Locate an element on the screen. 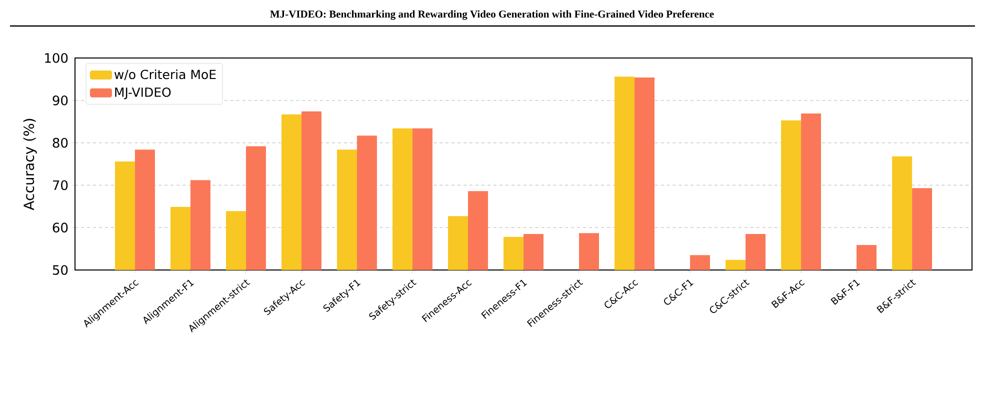 This screenshot has width=985, height=398. chart-title: MJ-VIDEO: Benchmarking and Rewarding Video Generation with Fine-Grained Video Preference is located at coordinates (492, 15).